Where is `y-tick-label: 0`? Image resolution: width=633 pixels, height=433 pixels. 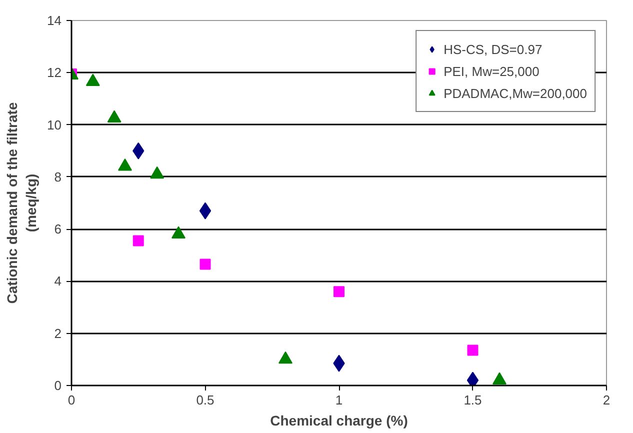 y-tick-label: 0 is located at coordinates (58, 385).